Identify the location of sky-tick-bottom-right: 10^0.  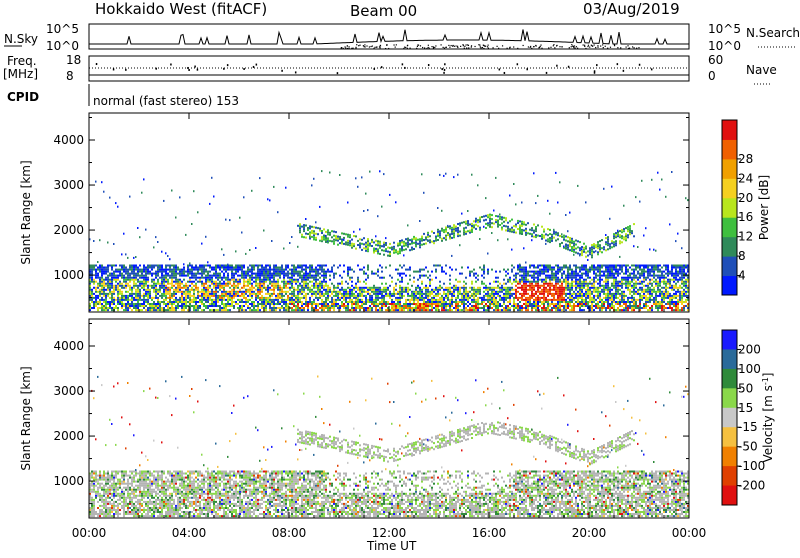
(724, 46).